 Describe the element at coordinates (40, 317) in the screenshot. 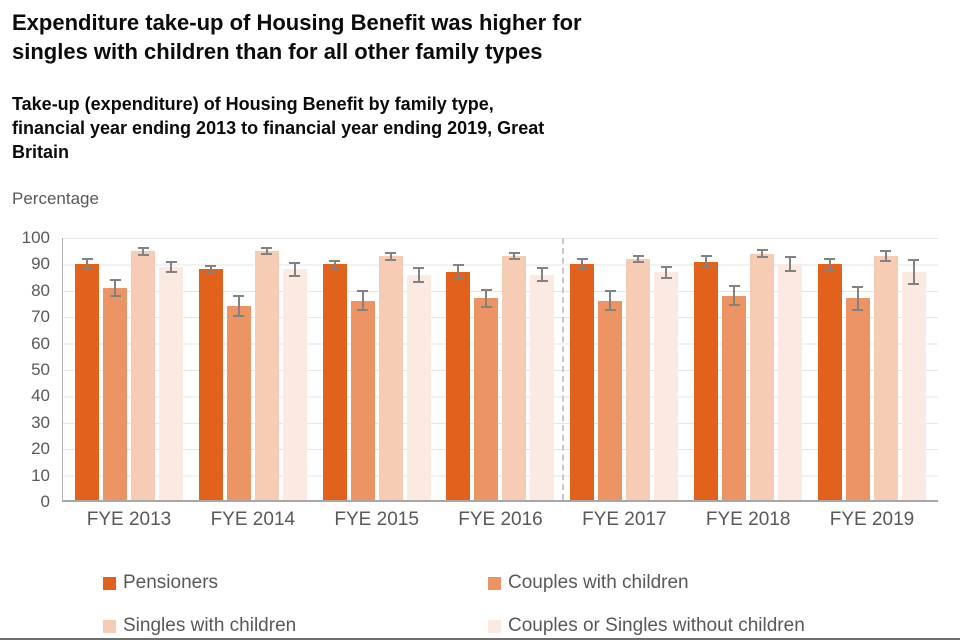

I see `y-axis-tick-label: 70` at that location.